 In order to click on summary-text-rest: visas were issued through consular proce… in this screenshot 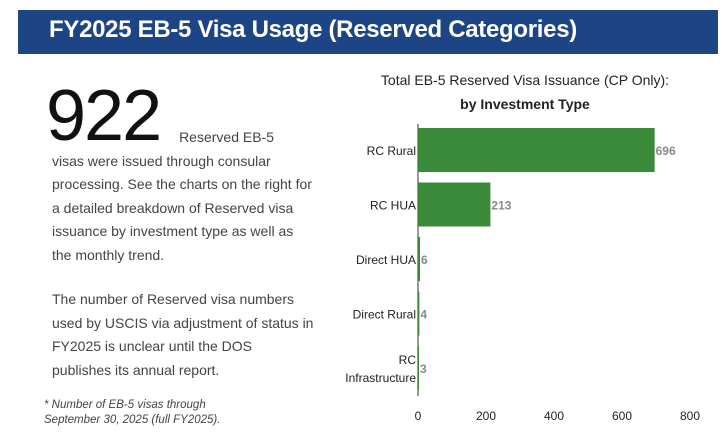, I will do `click(182, 207)`.